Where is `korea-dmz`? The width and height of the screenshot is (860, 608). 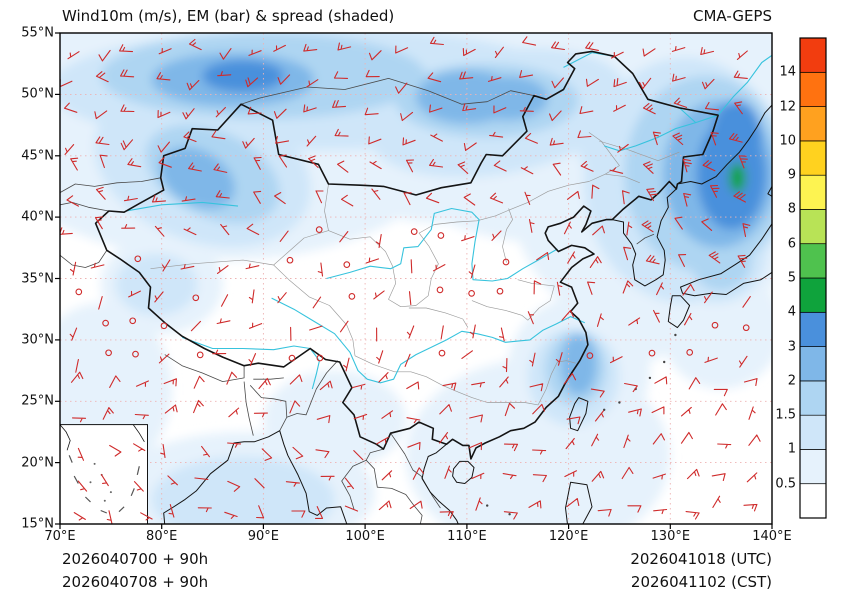
korea-dmz is located at coordinates (645, 239).